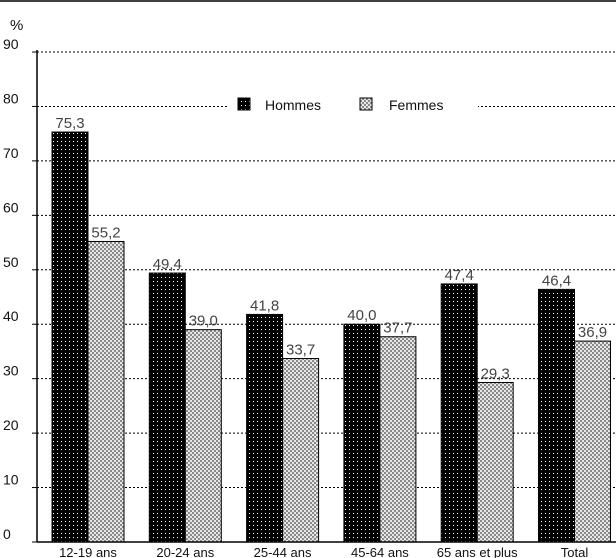  Describe the element at coordinates (575, 551) in the screenshot. I see `x-category-label: Total` at that location.